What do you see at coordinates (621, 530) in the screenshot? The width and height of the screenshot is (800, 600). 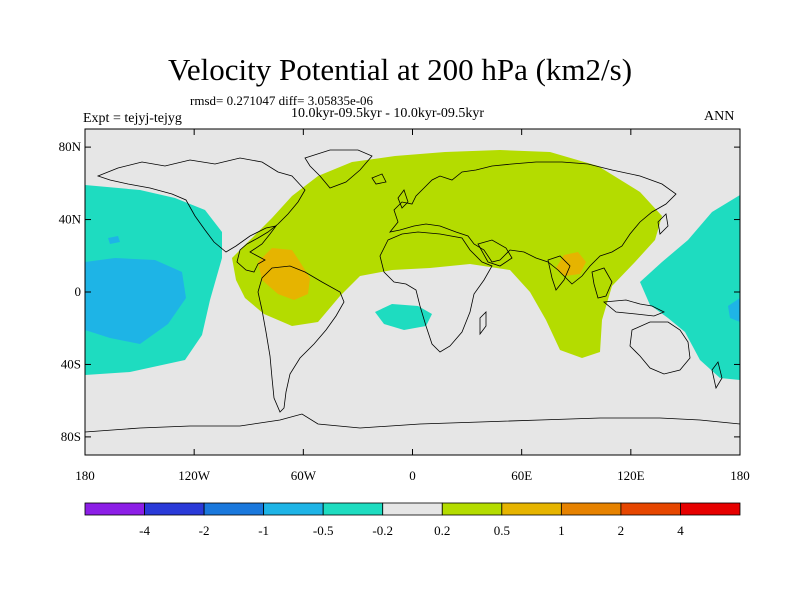 I see `colorbar-label: 2` at bounding box center [621, 530].